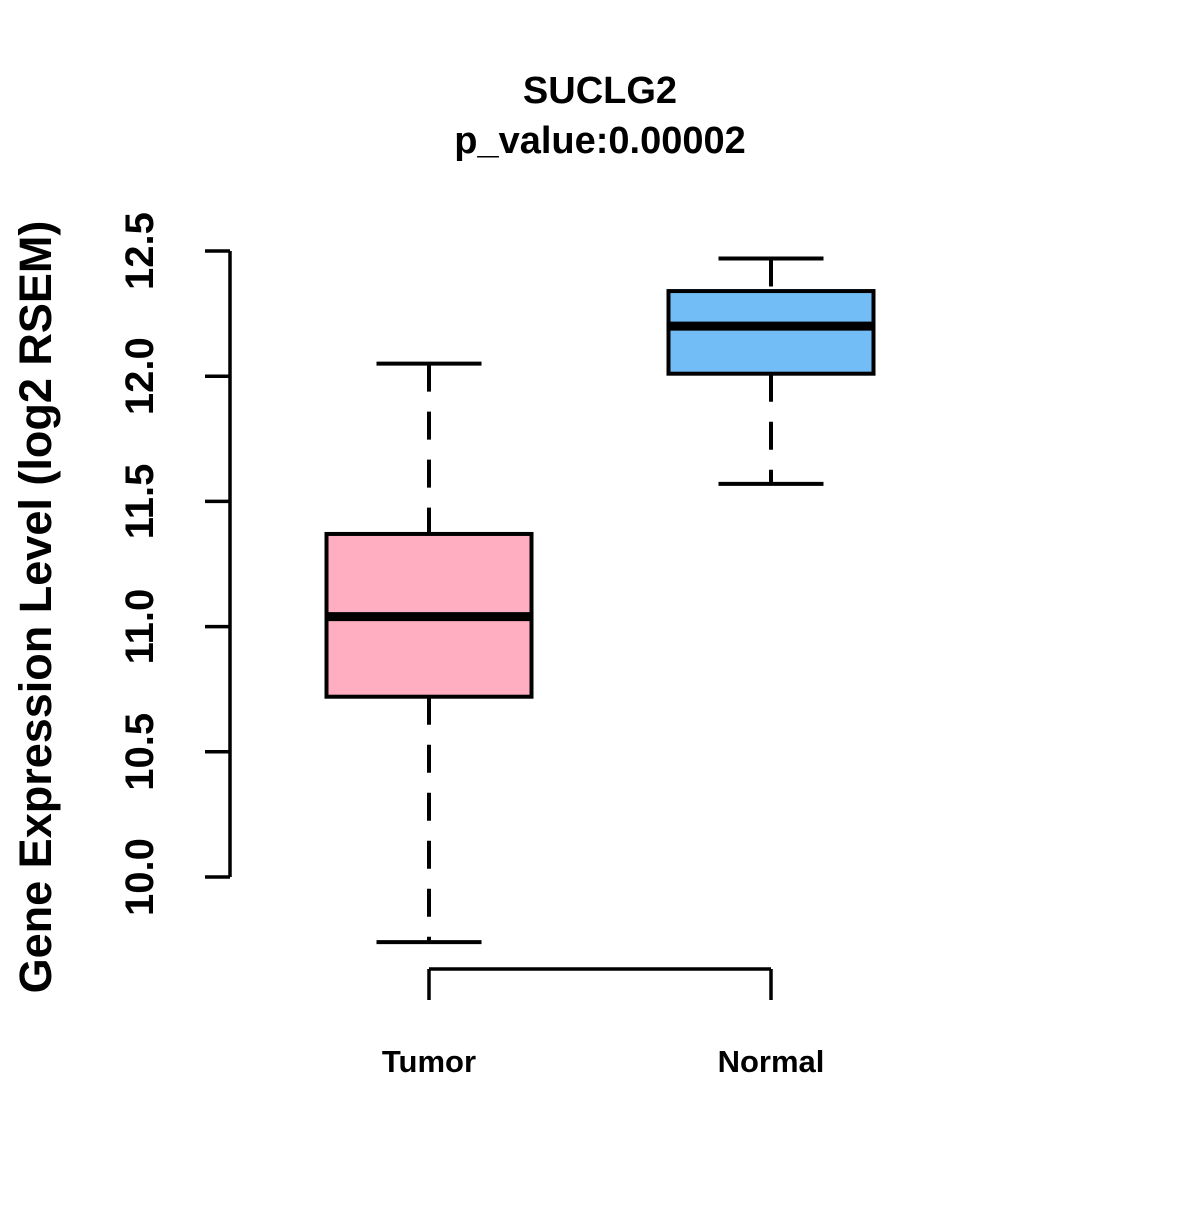  Describe the element at coordinates (140, 627) in the screenshot. I see `y-axis-tick-label: 11.0` at that location.